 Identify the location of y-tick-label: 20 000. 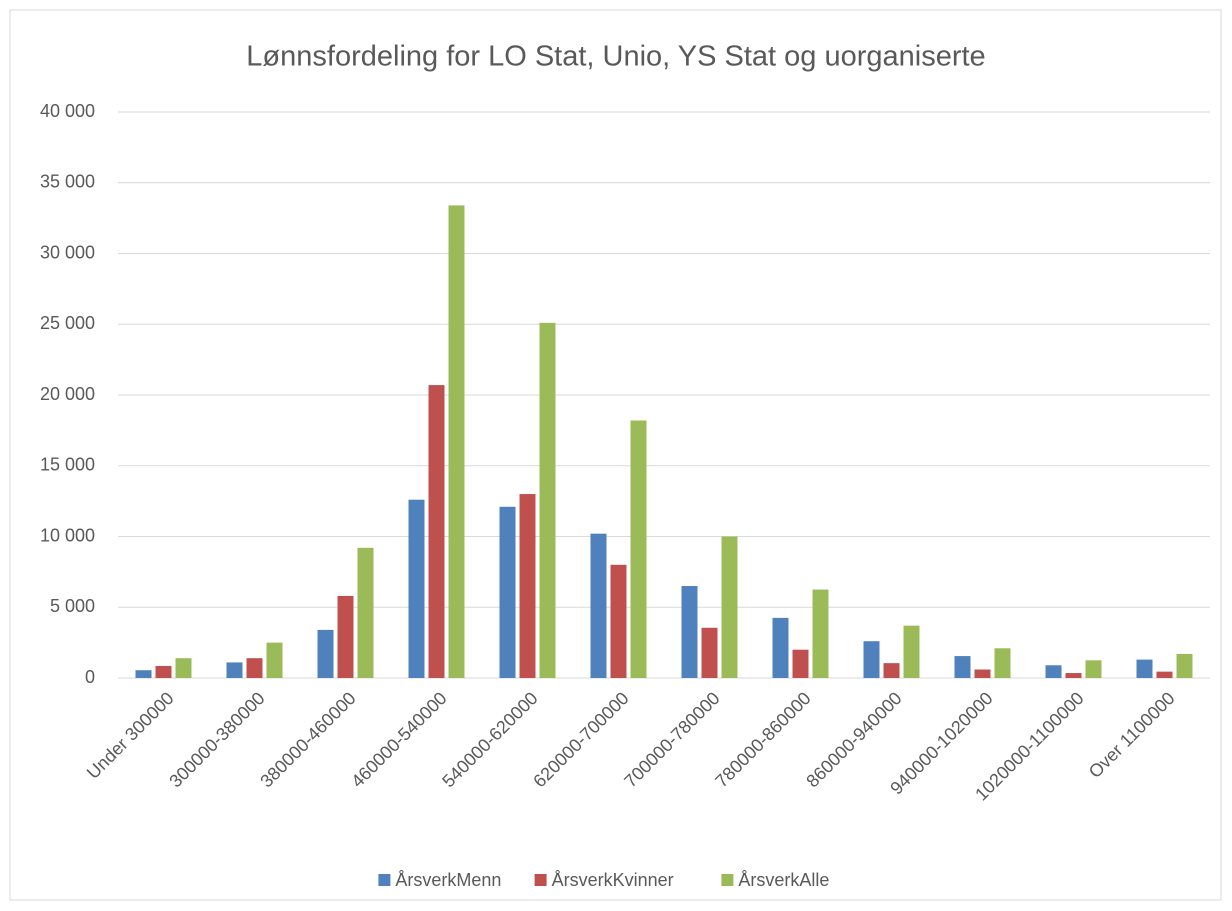
(67, 394).